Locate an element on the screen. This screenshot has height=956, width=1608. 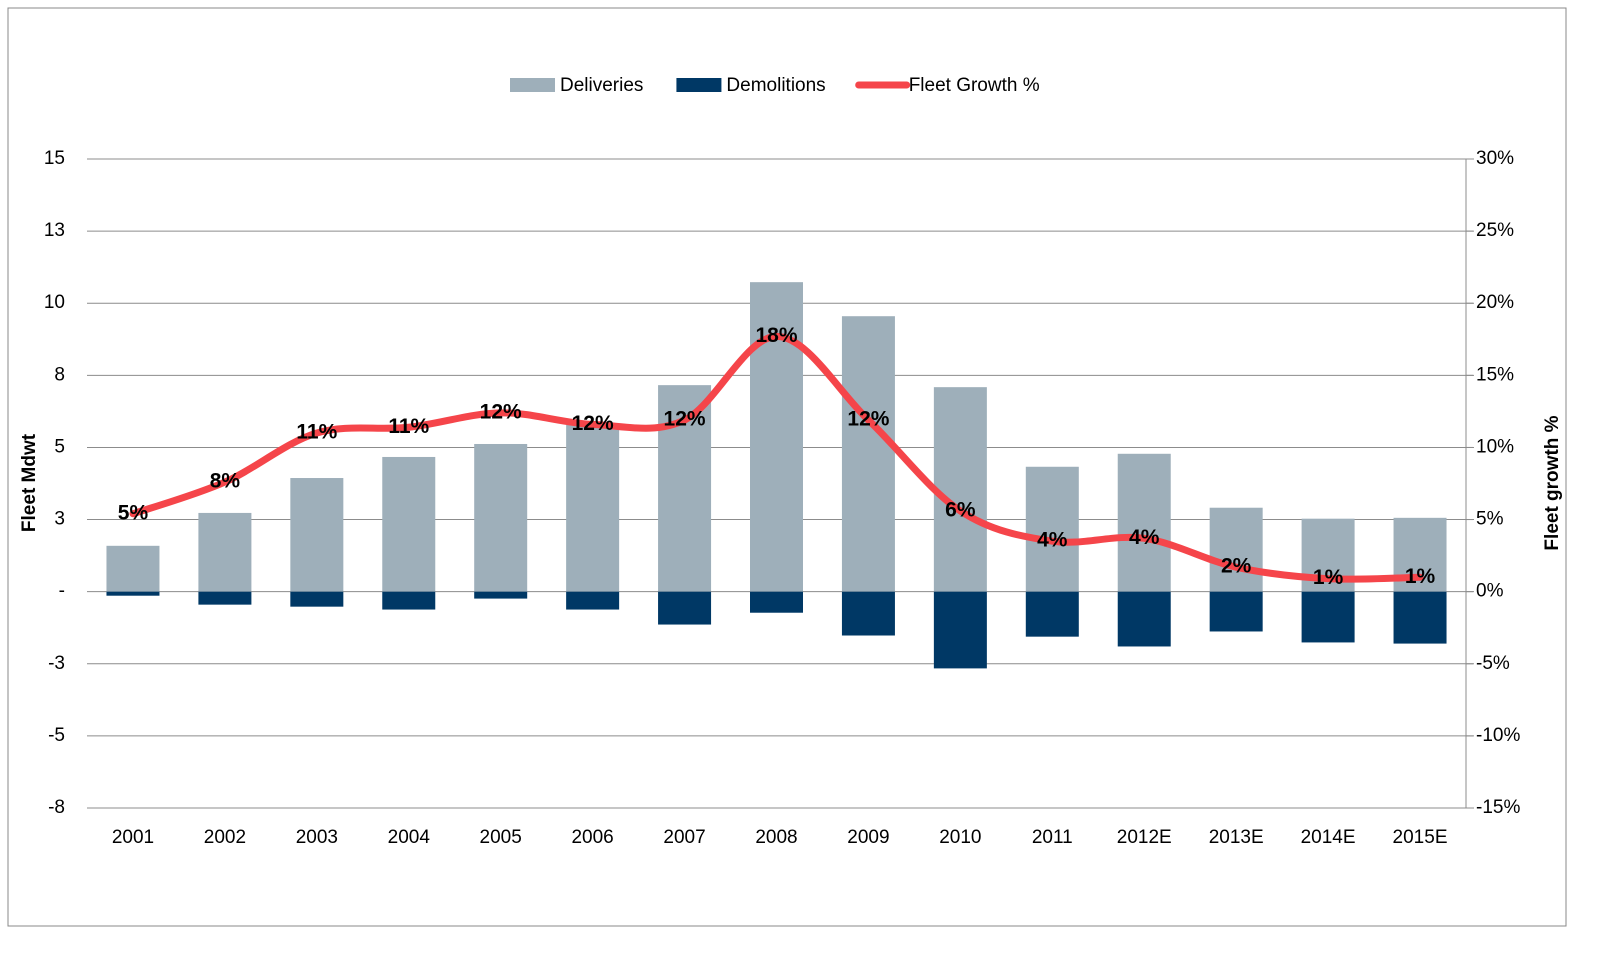
legend-label: Fleet Growth % is located at coordinates (974, 85).